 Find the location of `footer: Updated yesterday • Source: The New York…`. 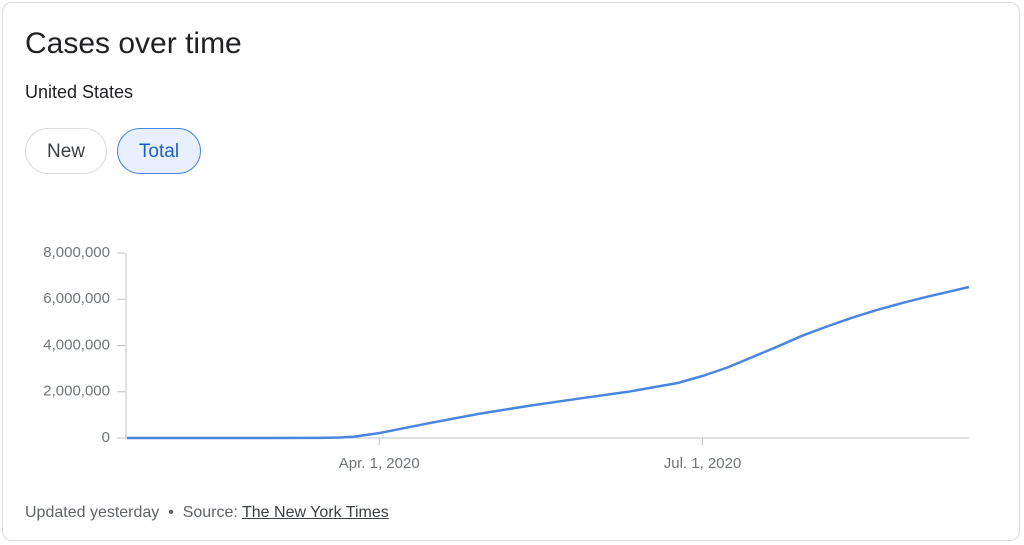

footer: Updated yesterday • Source: The New York… is located at coordinates (207, 513).